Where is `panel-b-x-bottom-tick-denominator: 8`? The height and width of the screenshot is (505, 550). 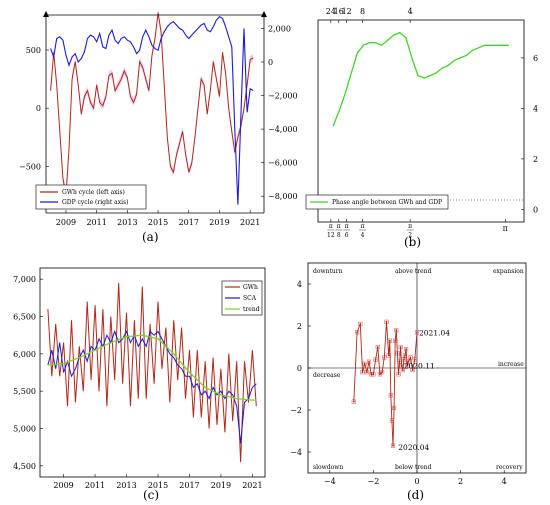 panel-b-x-bottom-tick-denominator: 8 is located at coordinates (339, 235).